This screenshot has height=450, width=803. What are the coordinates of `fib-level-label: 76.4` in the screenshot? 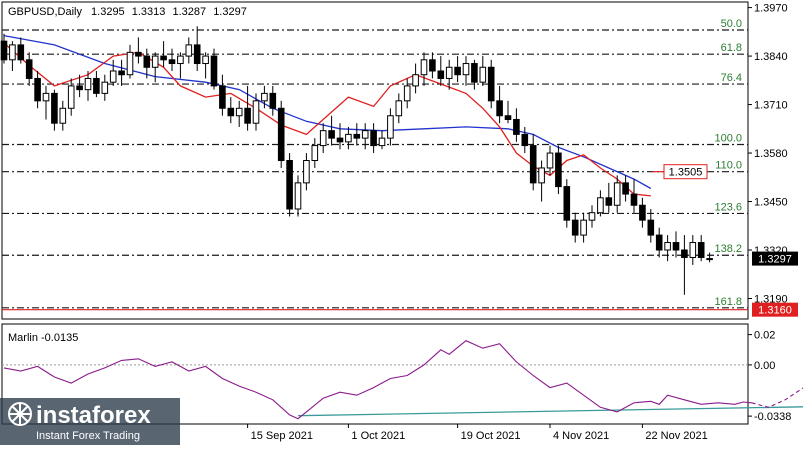 It's located at (731, 78).